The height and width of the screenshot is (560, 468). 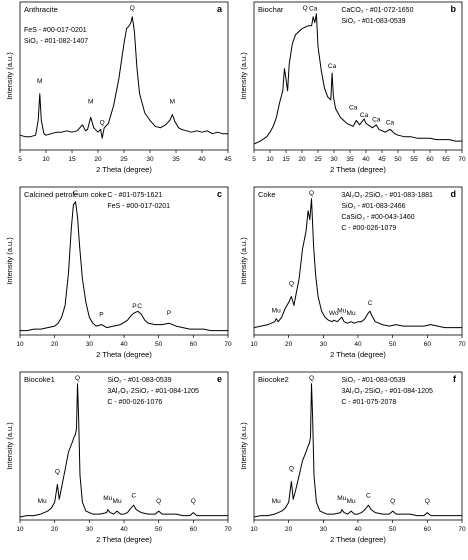 I want to click on panel-letter: b, so click(x=454, y=9).